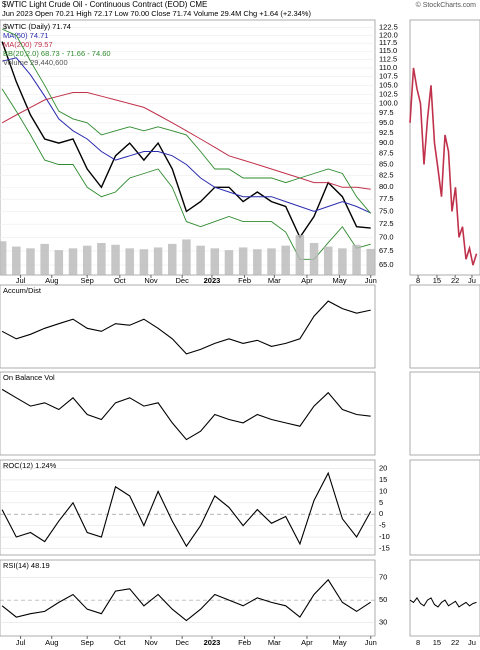 Image resolution: width=480 pixels, height=650 pixels. What do you see at coordinates (444, 147) in the screenshot?
I see `zoom-price-panel` at bounding box center [444, 147].